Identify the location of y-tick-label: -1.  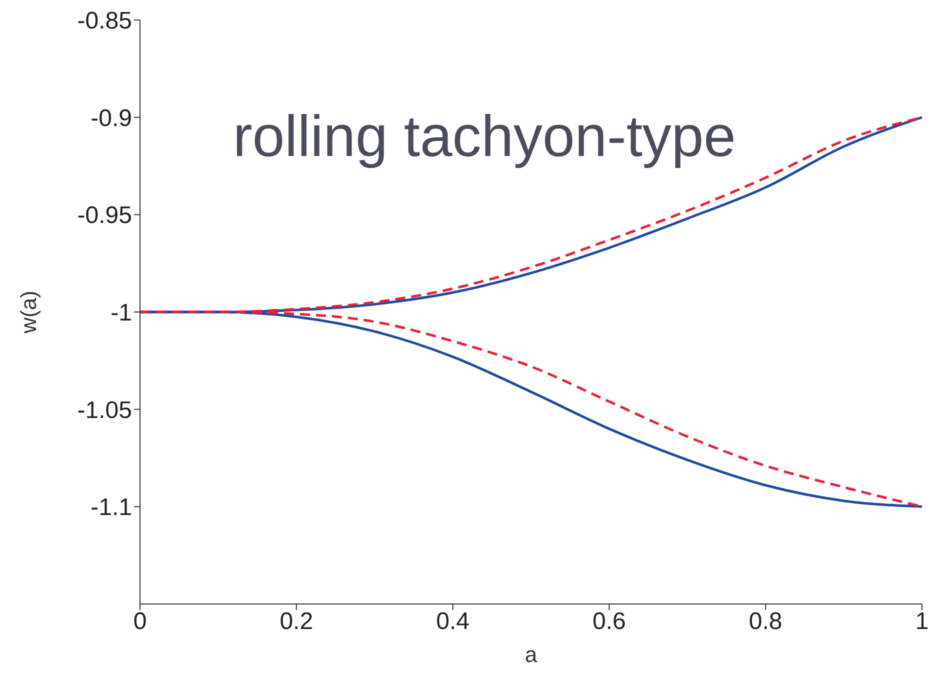
(121, 313).